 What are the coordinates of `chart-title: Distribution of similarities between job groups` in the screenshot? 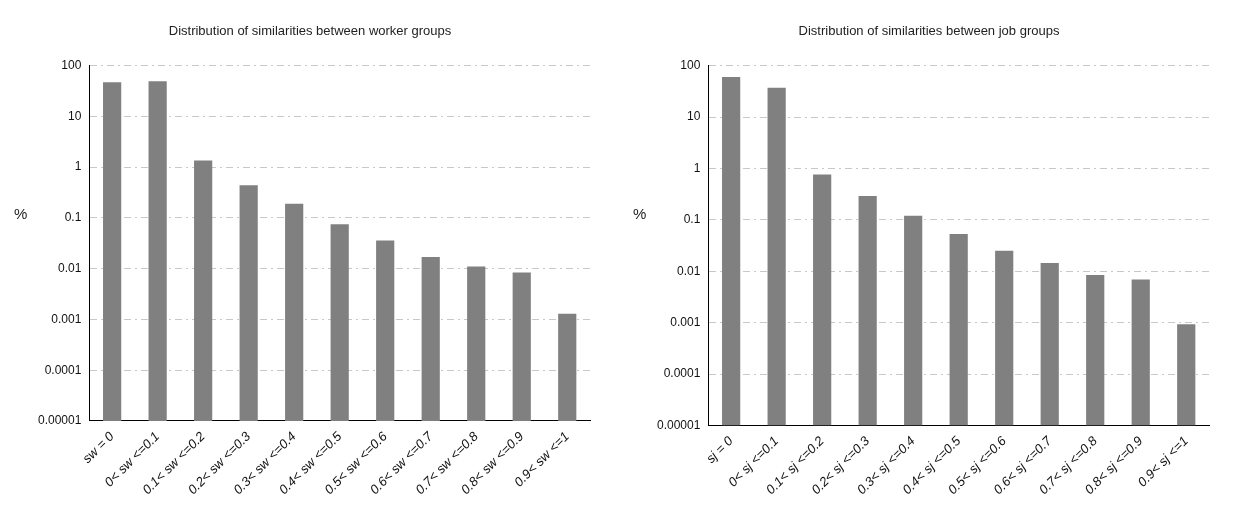 It's located at (929, 31).